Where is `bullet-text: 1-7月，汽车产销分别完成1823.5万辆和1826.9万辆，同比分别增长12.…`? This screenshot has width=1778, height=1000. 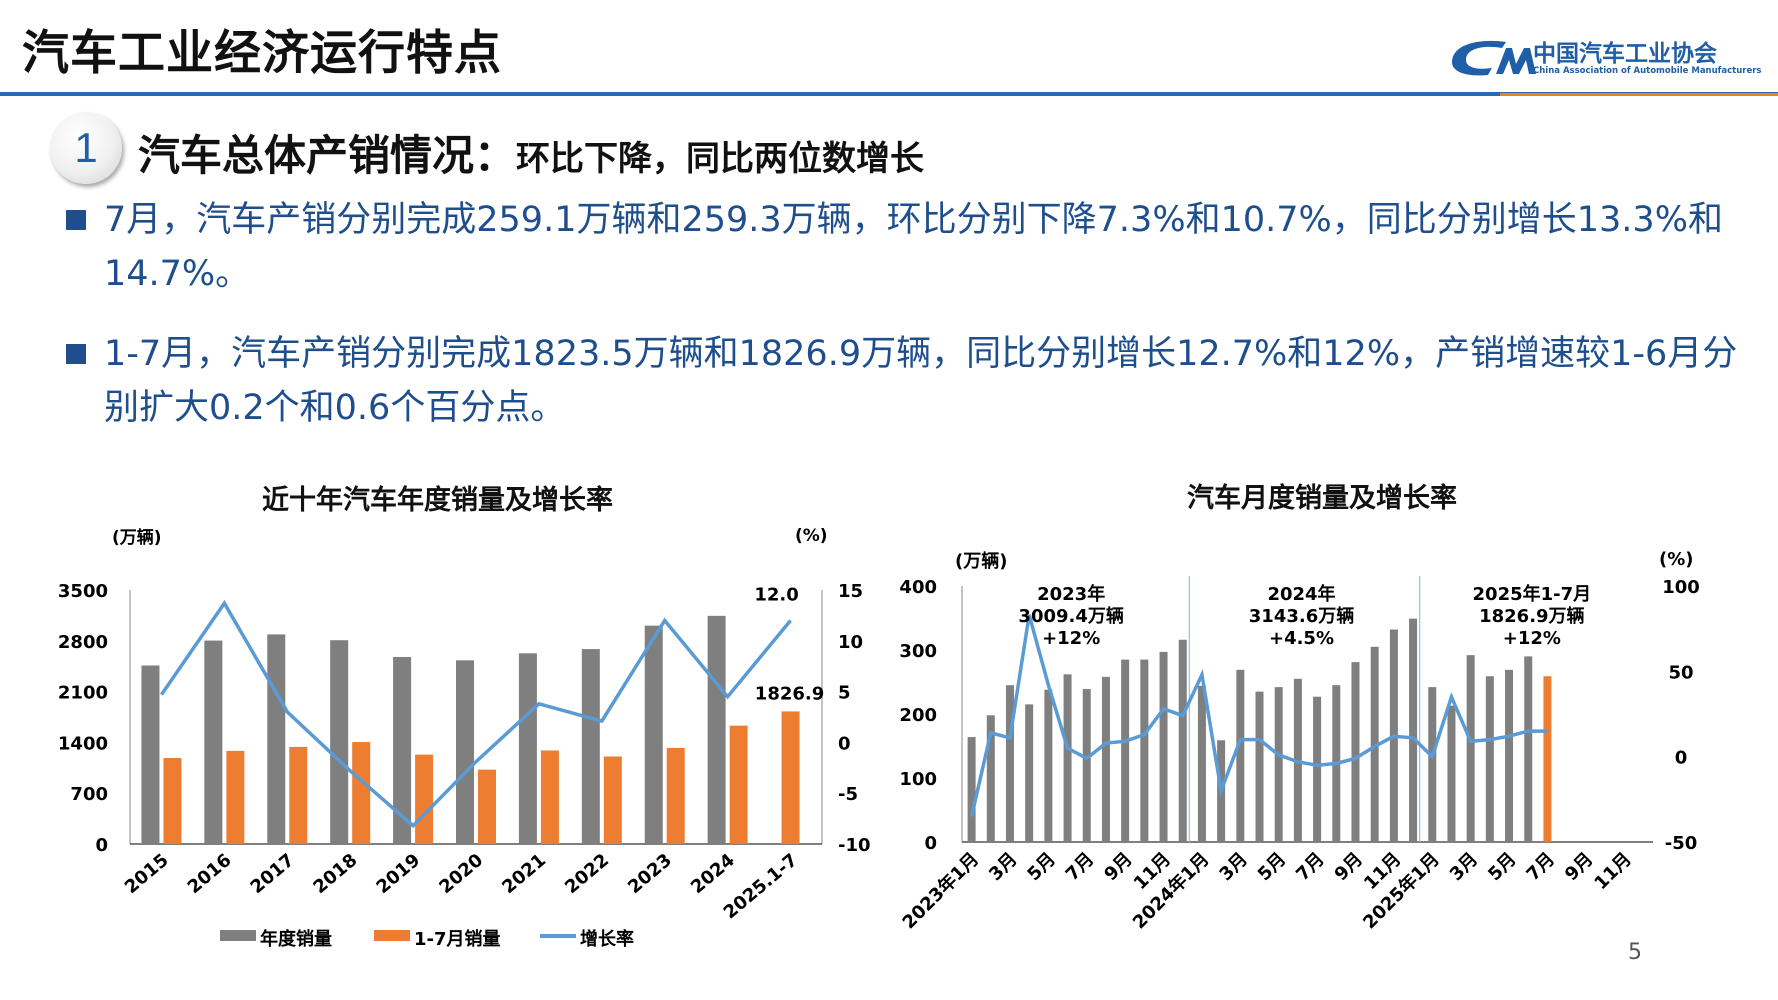
bullet-text: 1-7月，汽车产销分别完成1823.5万辆和1826.9万辆，同比分别增长12.… is located at coordinates (921, 381).